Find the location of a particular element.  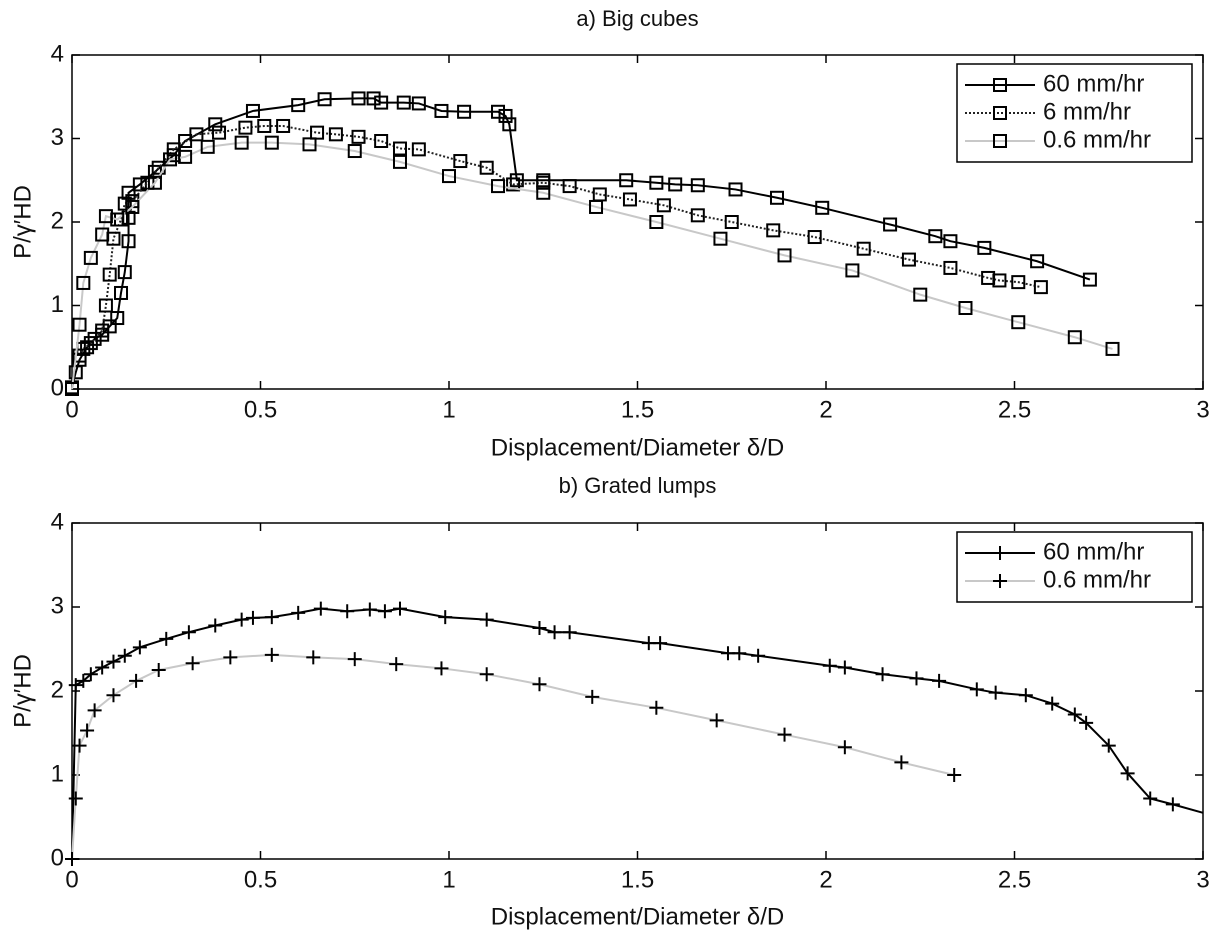

legend is located at coordinates (1074, 113).